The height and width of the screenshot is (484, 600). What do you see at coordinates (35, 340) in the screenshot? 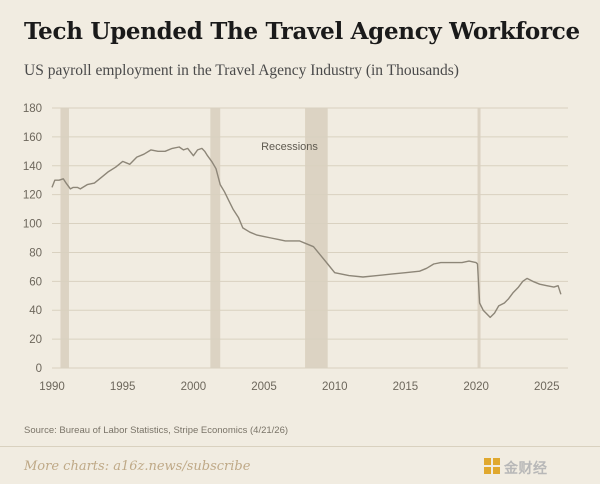
I see `y-tick-label-20: 20` at bounding box center [35, 340].